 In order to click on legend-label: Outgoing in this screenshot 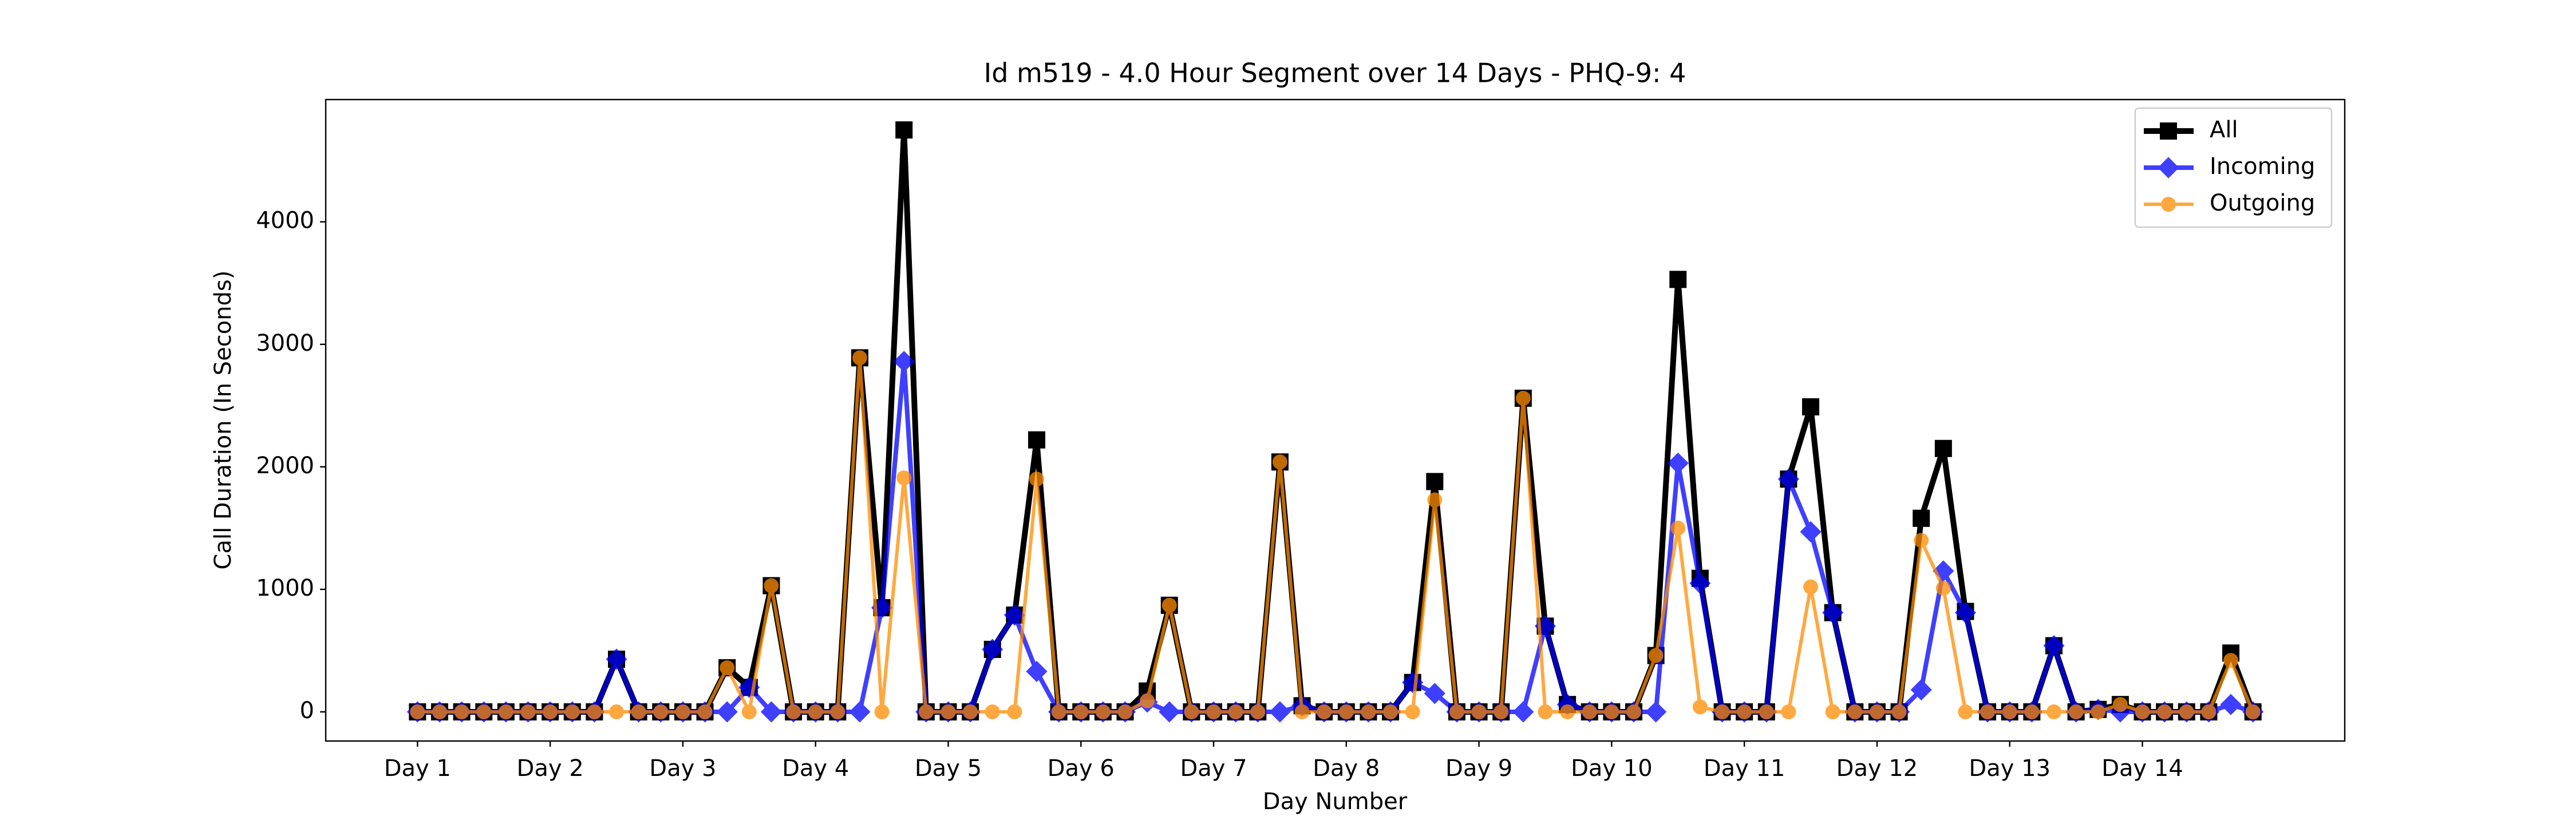, I will do `click(2262, 203)`.